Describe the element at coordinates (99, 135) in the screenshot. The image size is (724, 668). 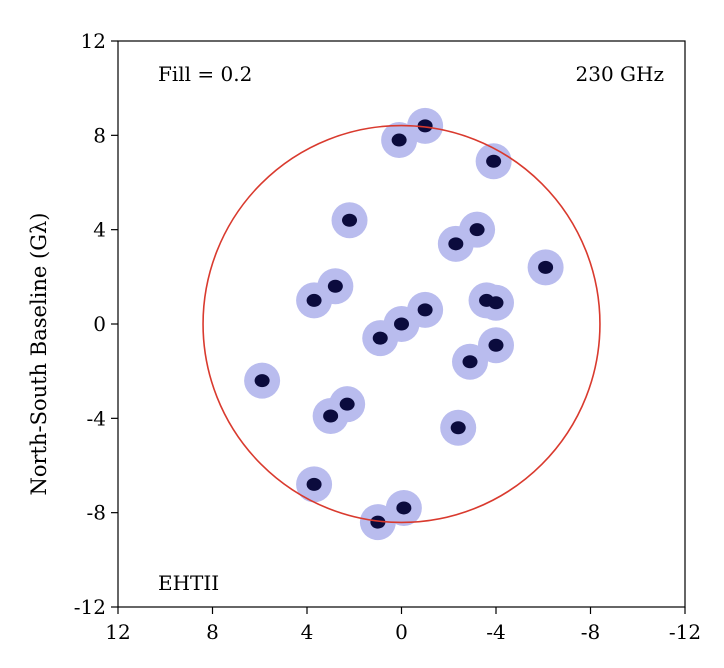
I see `y-tick-label: 8` at that location.